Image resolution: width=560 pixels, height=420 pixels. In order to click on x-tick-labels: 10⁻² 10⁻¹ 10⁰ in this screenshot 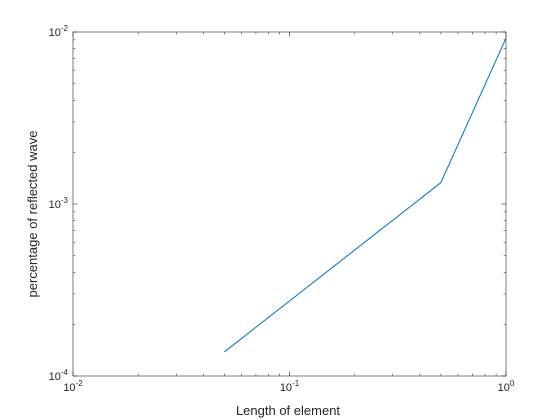, I will do `click(289, 386)`.